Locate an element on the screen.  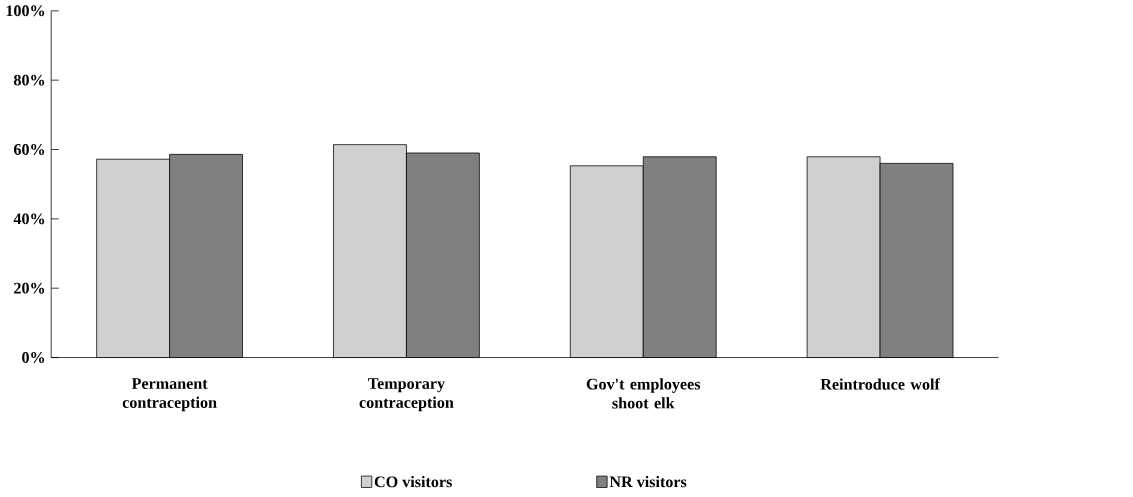
x-tick-label: Temporary contraception is located at coordinates (406, 395).